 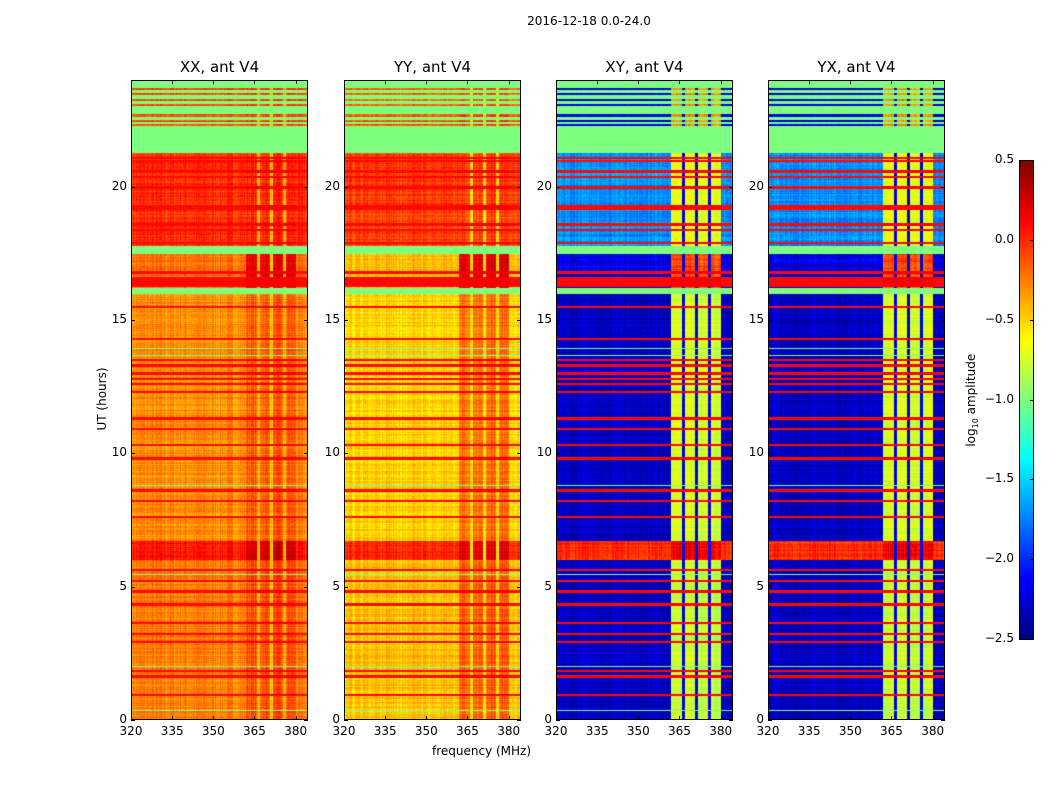 What do you see at coordinates (999, 478) in the screenshot?
I see `colorbar-tick-label: −1.5` at bounding box center [999, 478].